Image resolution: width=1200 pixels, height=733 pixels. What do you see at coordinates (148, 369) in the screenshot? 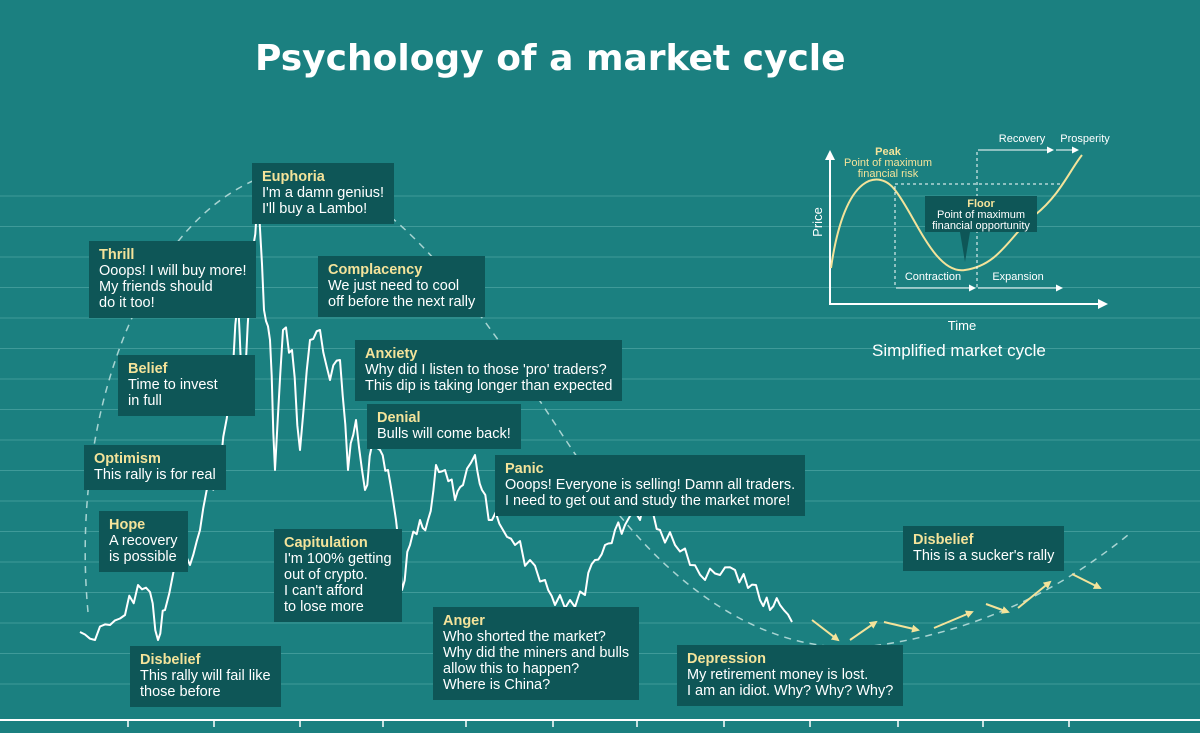
I see `stage-heading: Belief` at bounding box center [148, 369].